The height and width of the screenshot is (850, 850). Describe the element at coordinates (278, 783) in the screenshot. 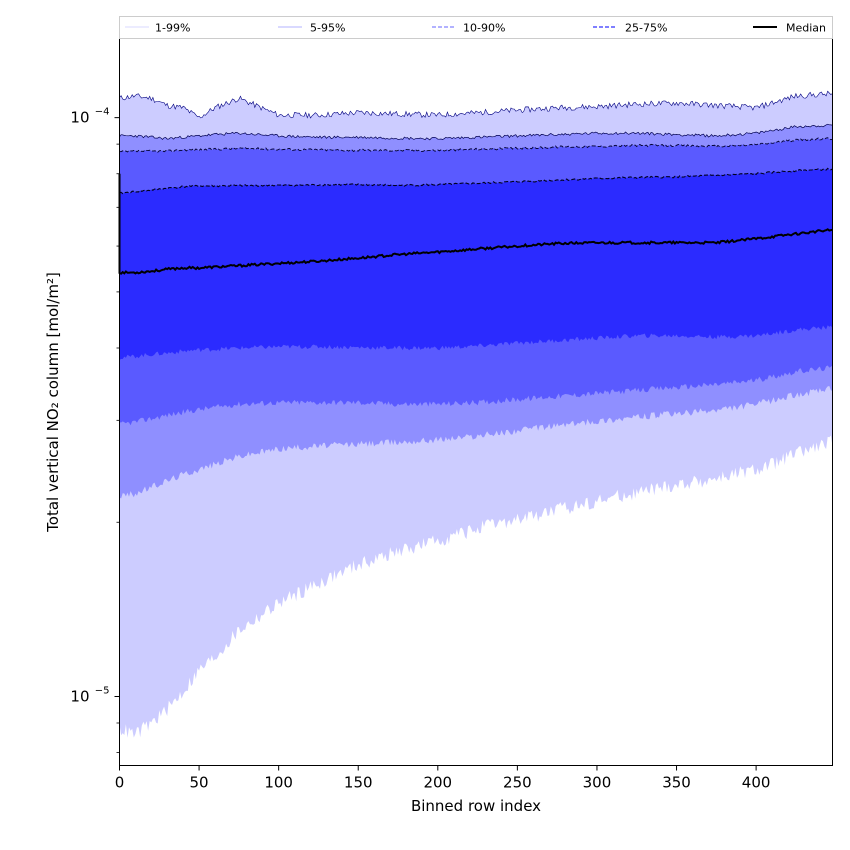

I see `x-tick-label: 100` at that location.